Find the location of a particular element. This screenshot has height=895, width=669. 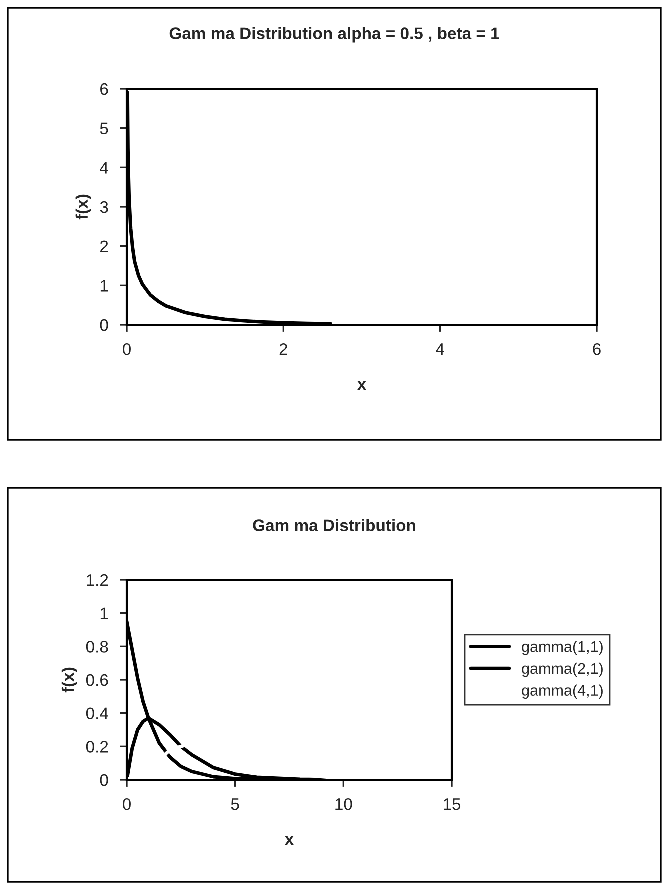

y-tick-label: 0.6 is located at coordinates (97, 680).